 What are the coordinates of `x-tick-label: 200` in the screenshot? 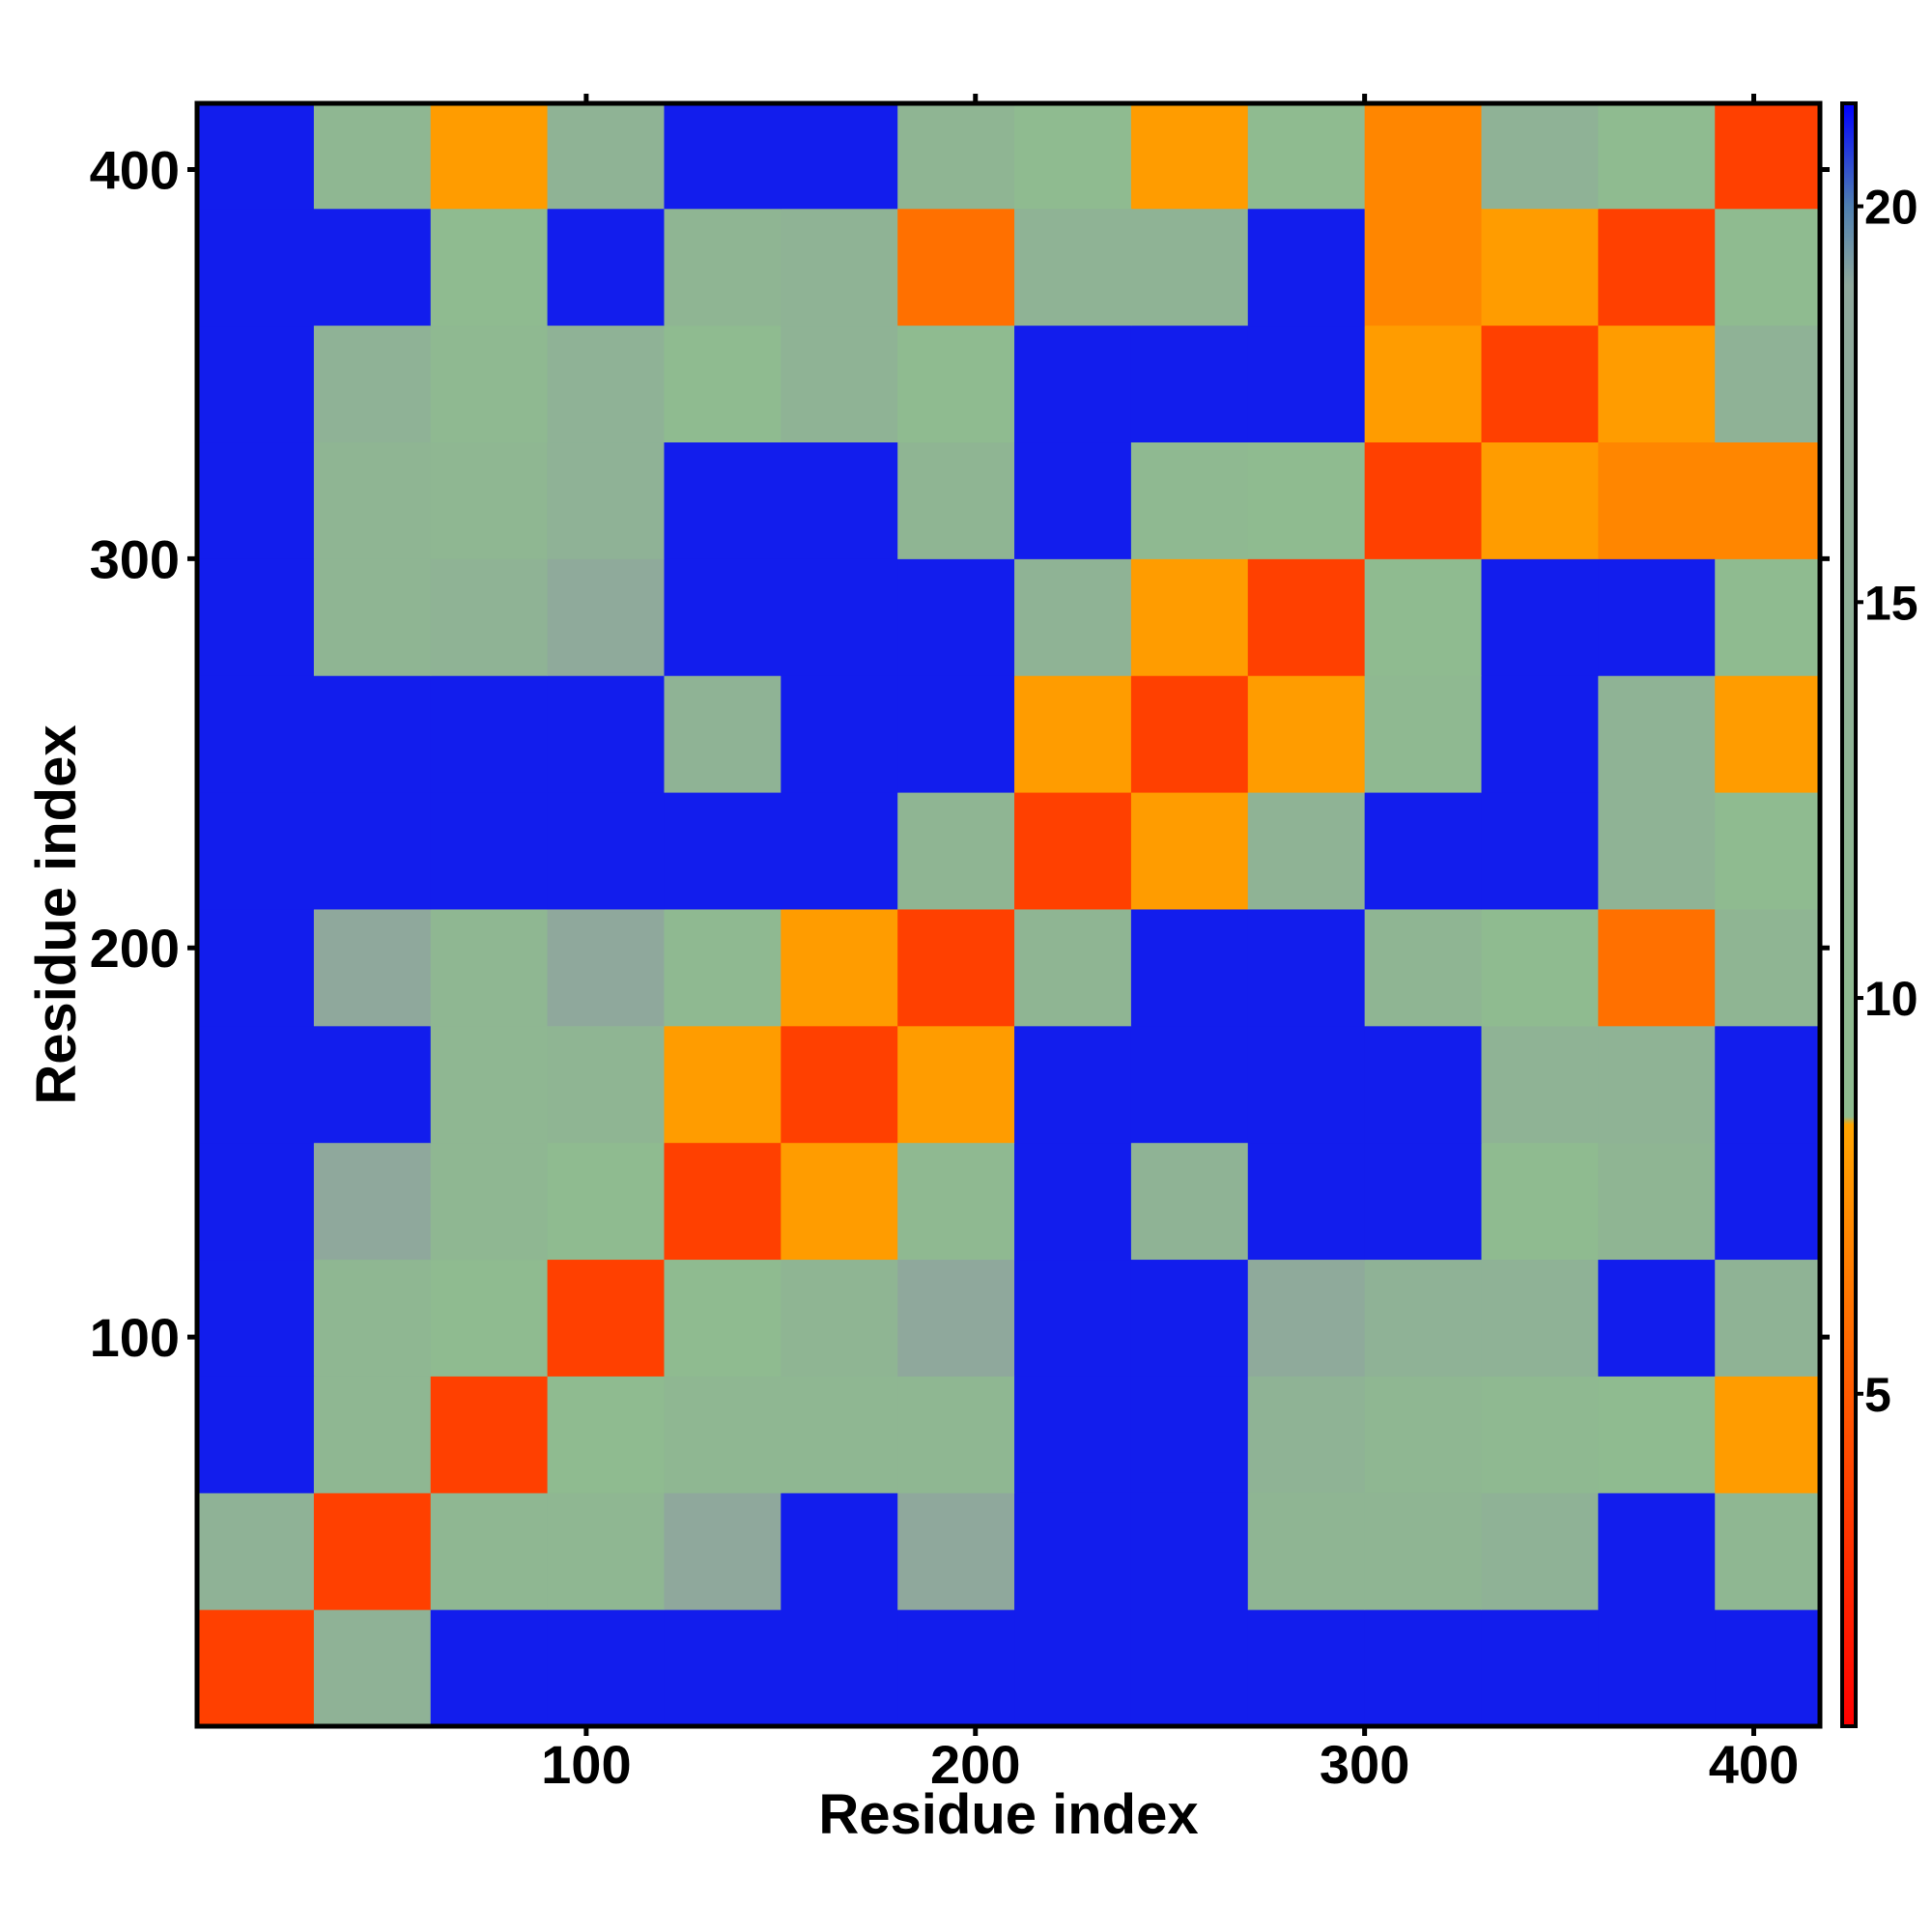 It's located at (975, 1764).